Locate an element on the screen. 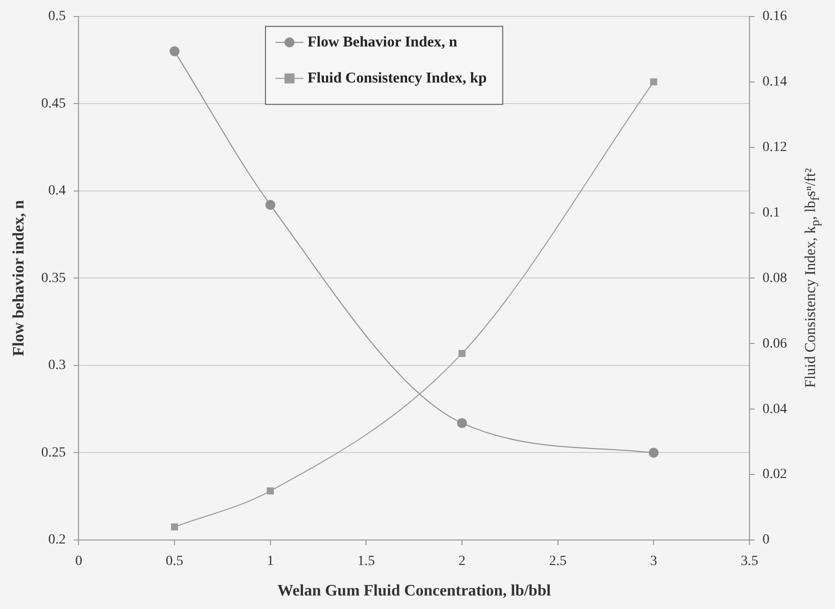 This screenshot has height=609, width=835. y2-tick-label: 0.04 is located at coordinates (774, 409).